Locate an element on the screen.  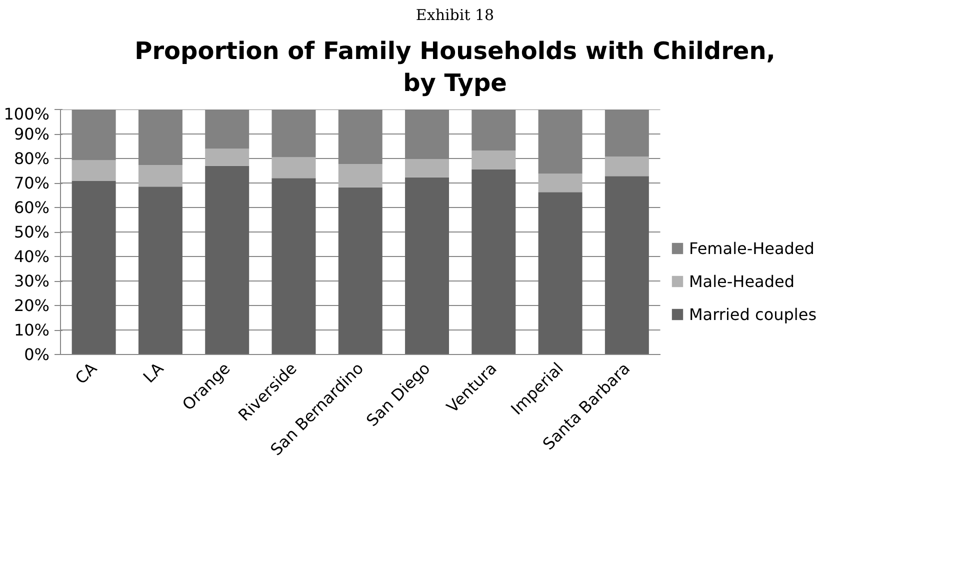
legend-label: Married couples is located at coordinates (753, 314).